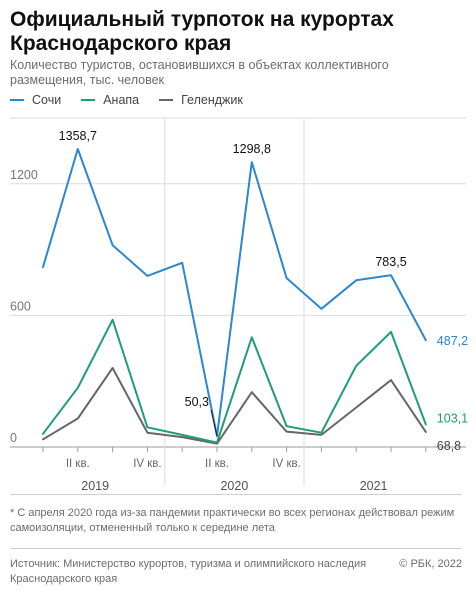  What do you see at coordinates (236, 548) in the screenshot?
I see `divider-bottom` at bounding box center [236, 548].